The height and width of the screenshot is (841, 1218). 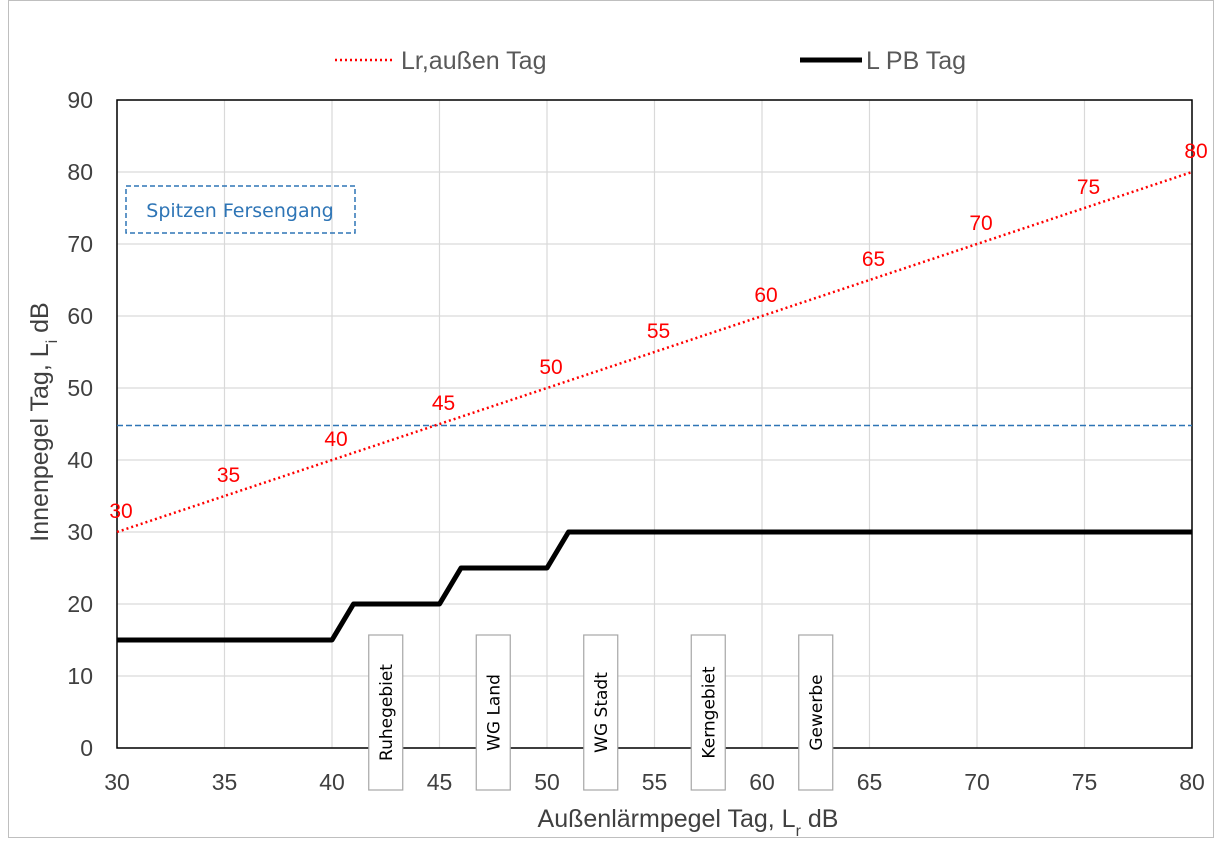 What do you see at coordinates (916, 61) in the screenshot?
I see `legend-label-lpb: L PB Tag` at bounding box center [916, 61].